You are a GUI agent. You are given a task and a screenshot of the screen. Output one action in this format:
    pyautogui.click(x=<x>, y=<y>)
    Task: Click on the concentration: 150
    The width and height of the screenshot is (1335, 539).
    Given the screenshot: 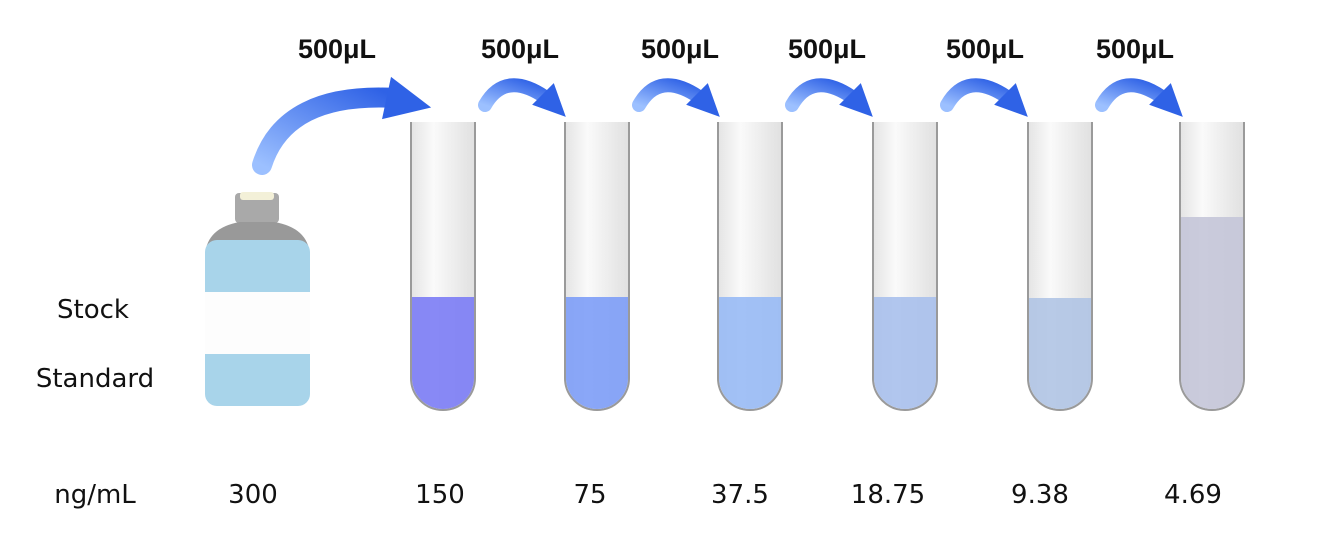 What is the action you would take?
    pyautogui.click(x=440, y=495)
    